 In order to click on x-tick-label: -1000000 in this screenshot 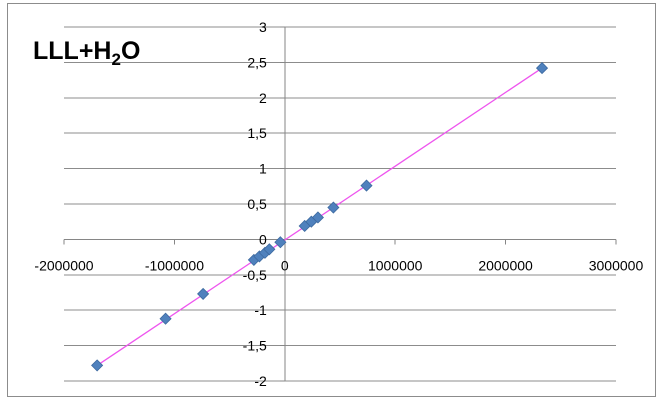, I will do `click(174, 265)`.